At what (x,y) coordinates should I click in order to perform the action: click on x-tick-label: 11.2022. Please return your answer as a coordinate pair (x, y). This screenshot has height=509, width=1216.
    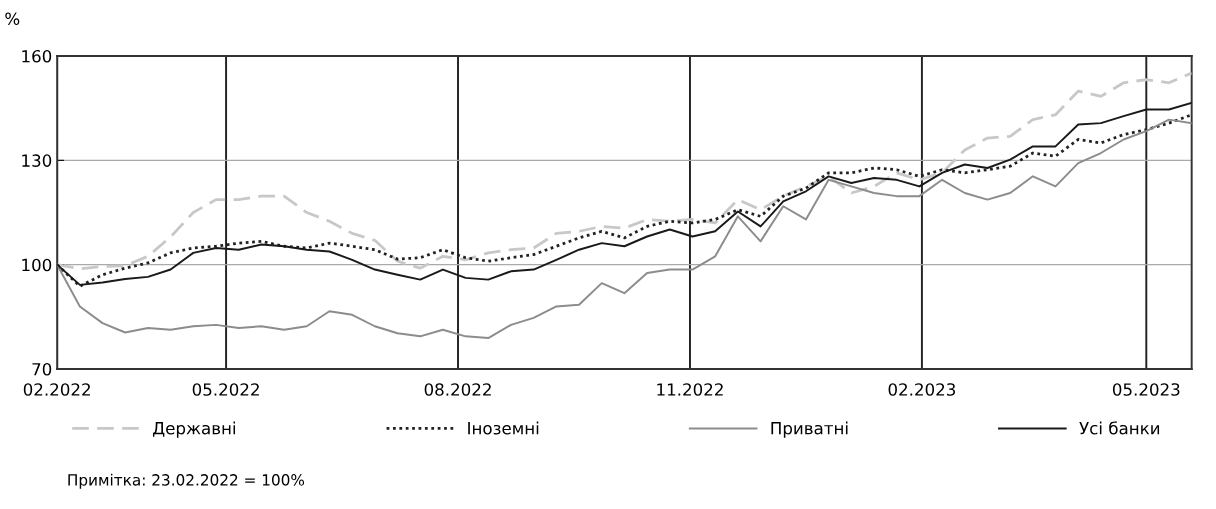
    Looking at the image, I should click on (690, 389).